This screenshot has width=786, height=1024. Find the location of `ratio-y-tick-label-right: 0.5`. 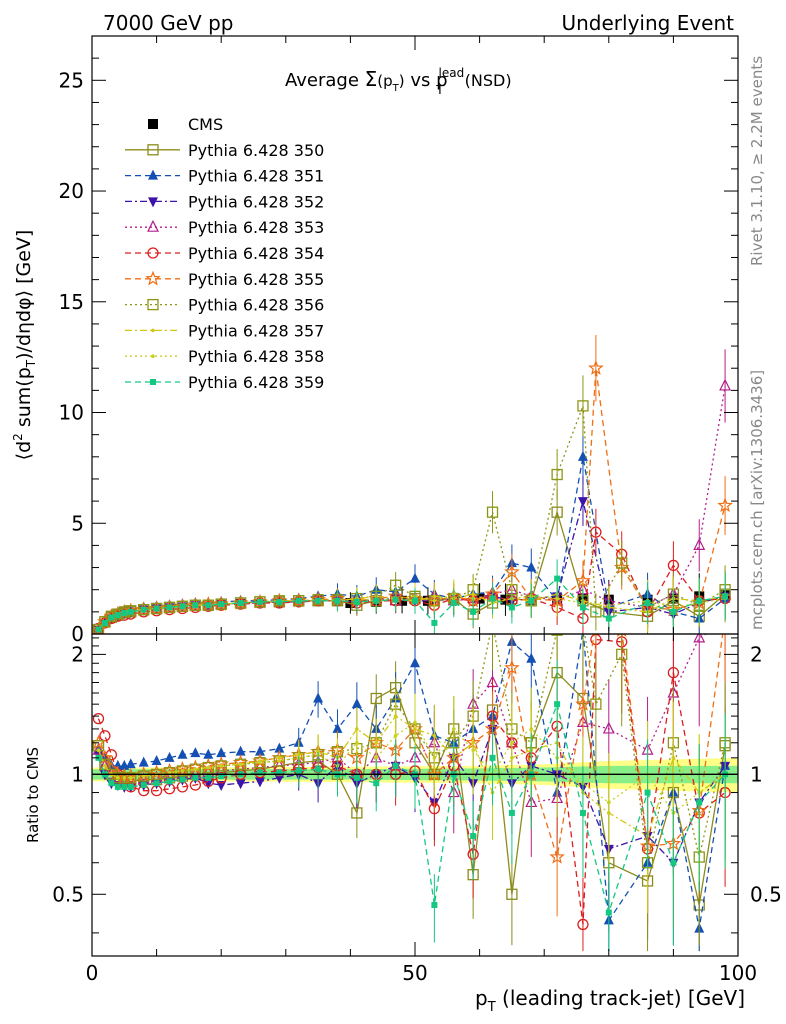

ratio-y-tick-label-right: 0.5 is located at coordinates (766, 894).